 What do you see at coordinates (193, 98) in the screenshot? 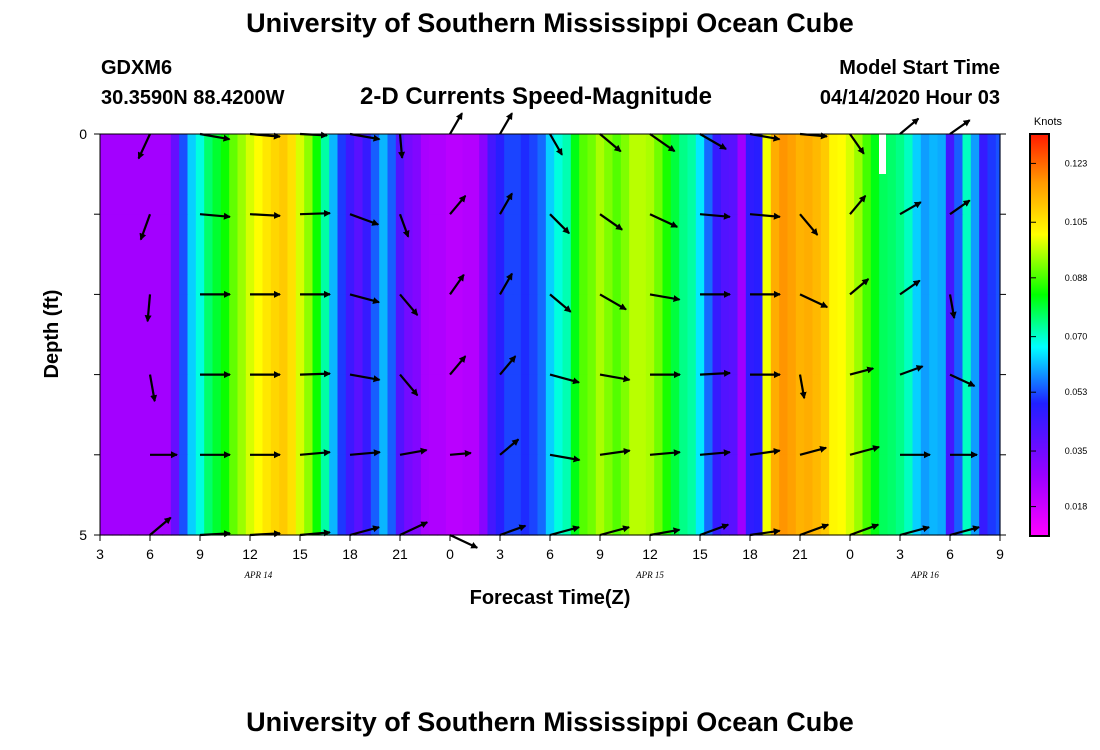
I see `station-coordinates: 30.3590N 88.4200W` at bounding box center [193, 98].